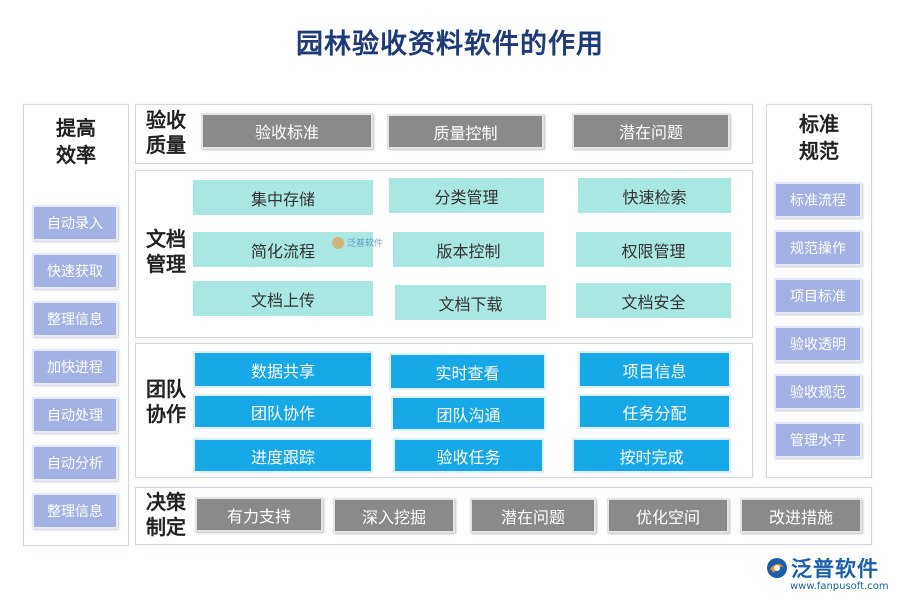 Image resolution: width=900 pixels, height=600 pixels. Describe the element at coordinates (818, 296) in the screenshot. I see `right-item: 项目标准` at that location.